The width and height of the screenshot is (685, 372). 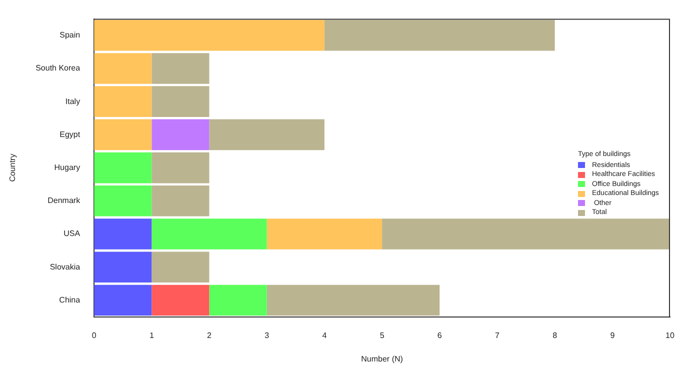 I want to click on x-tick-label: 2, so click(x=209, y=335).